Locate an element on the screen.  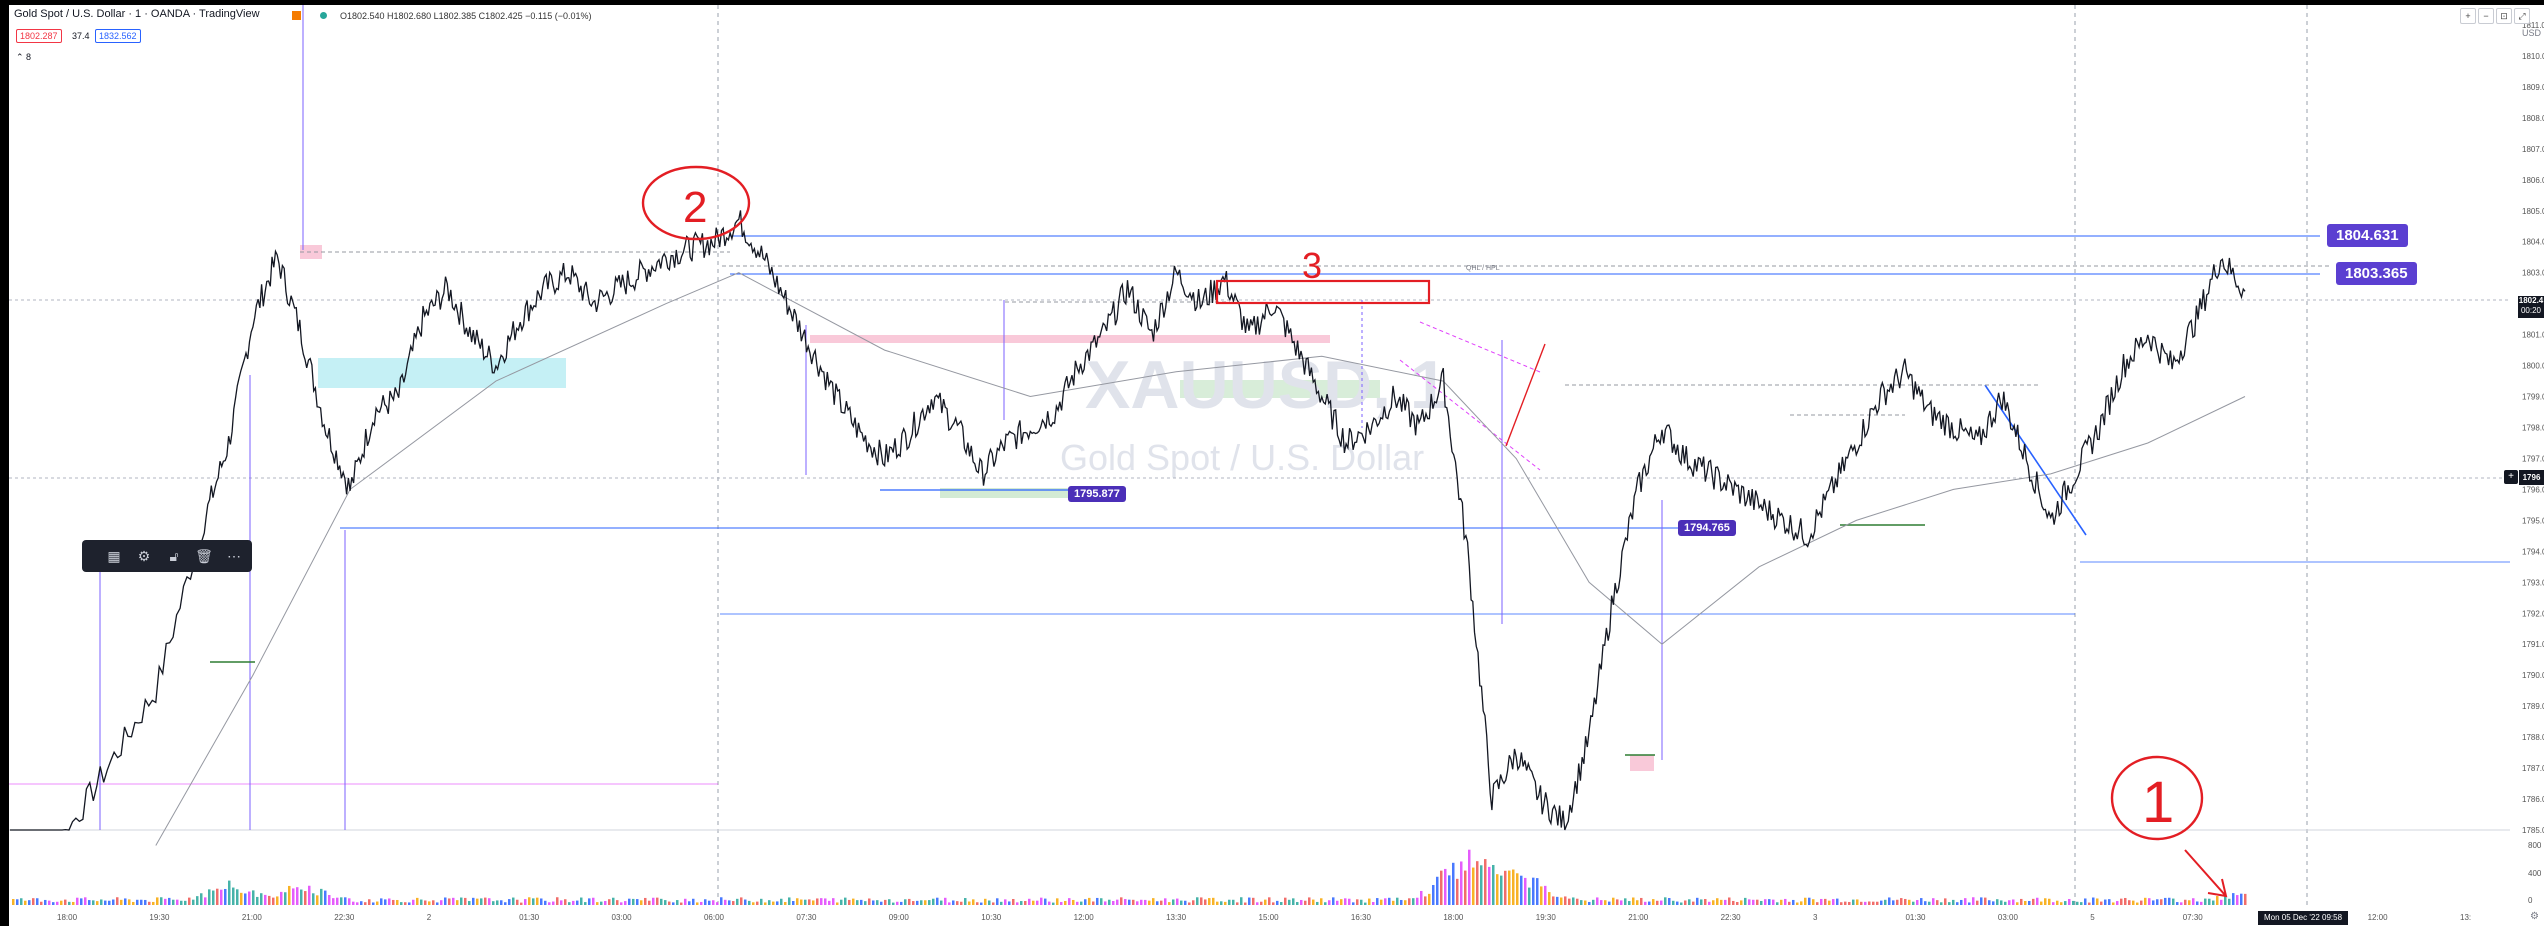
volume-tick-label: 800 is located at coordinates (2535, 845).